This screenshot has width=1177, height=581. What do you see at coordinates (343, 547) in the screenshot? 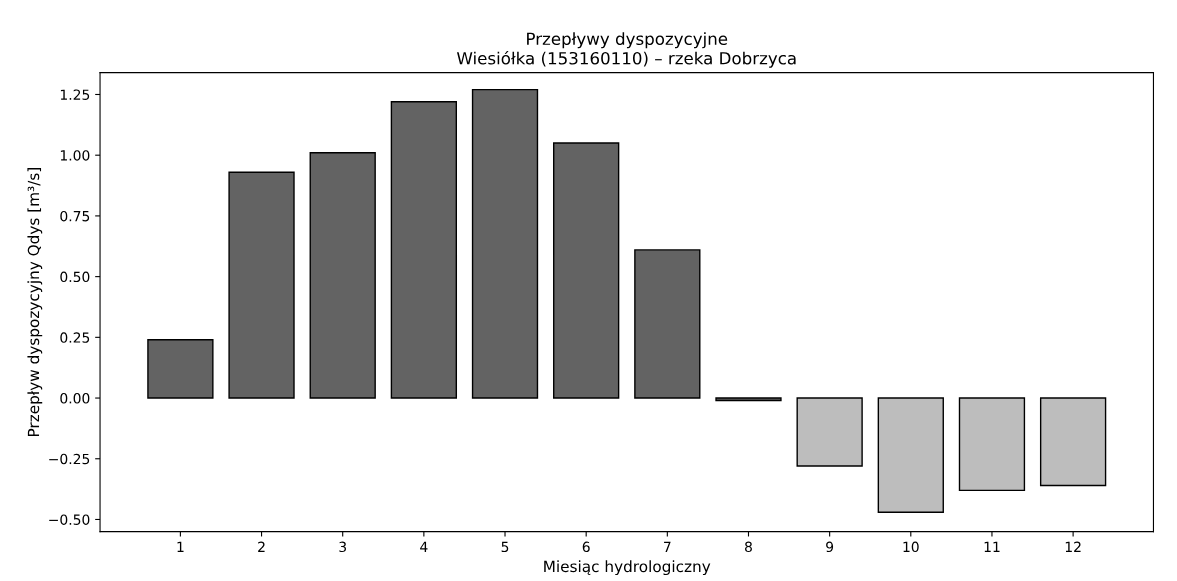
I see `x-tick-label: 3` at bounding box center [343, 547].